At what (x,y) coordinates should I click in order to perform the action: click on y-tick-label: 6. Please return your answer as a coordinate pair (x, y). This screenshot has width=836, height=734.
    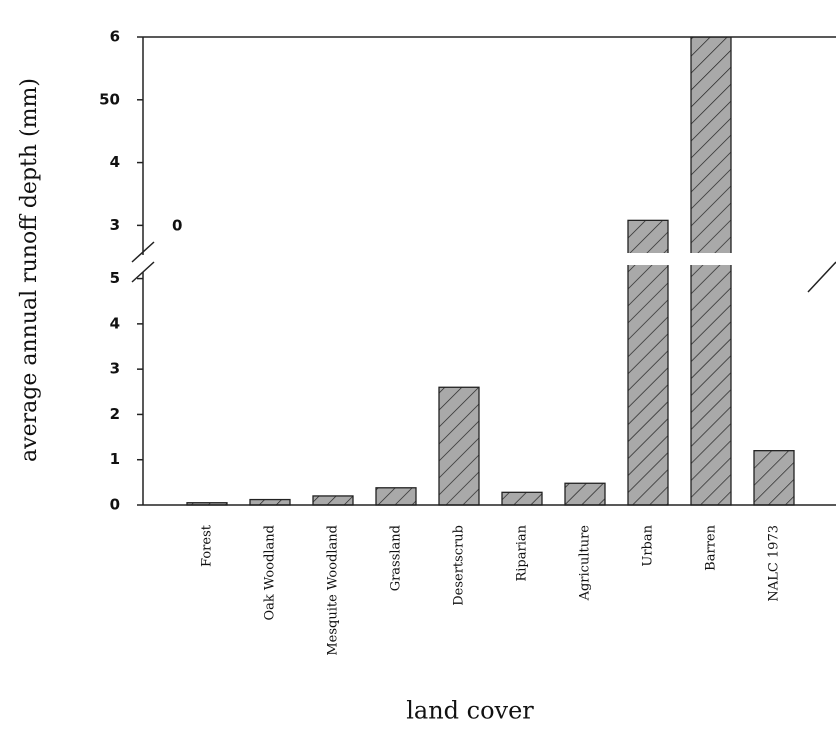
    Looking at the image, I should click on (115, 37).